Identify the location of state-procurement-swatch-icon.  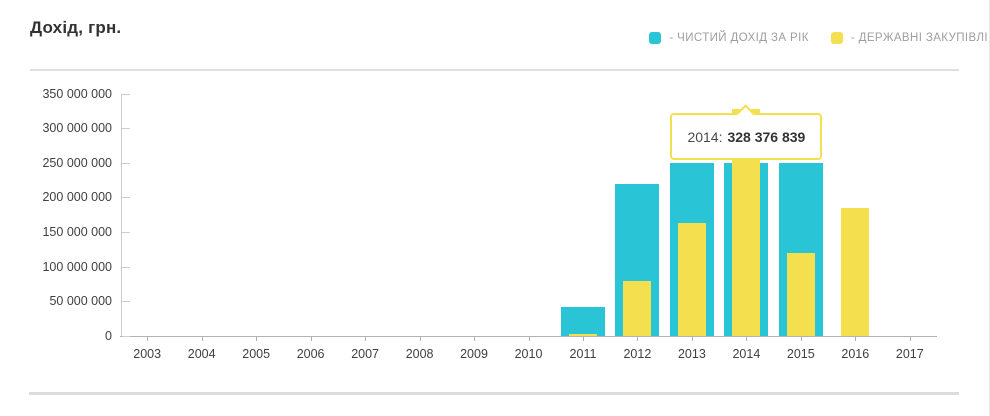
(836, 38).